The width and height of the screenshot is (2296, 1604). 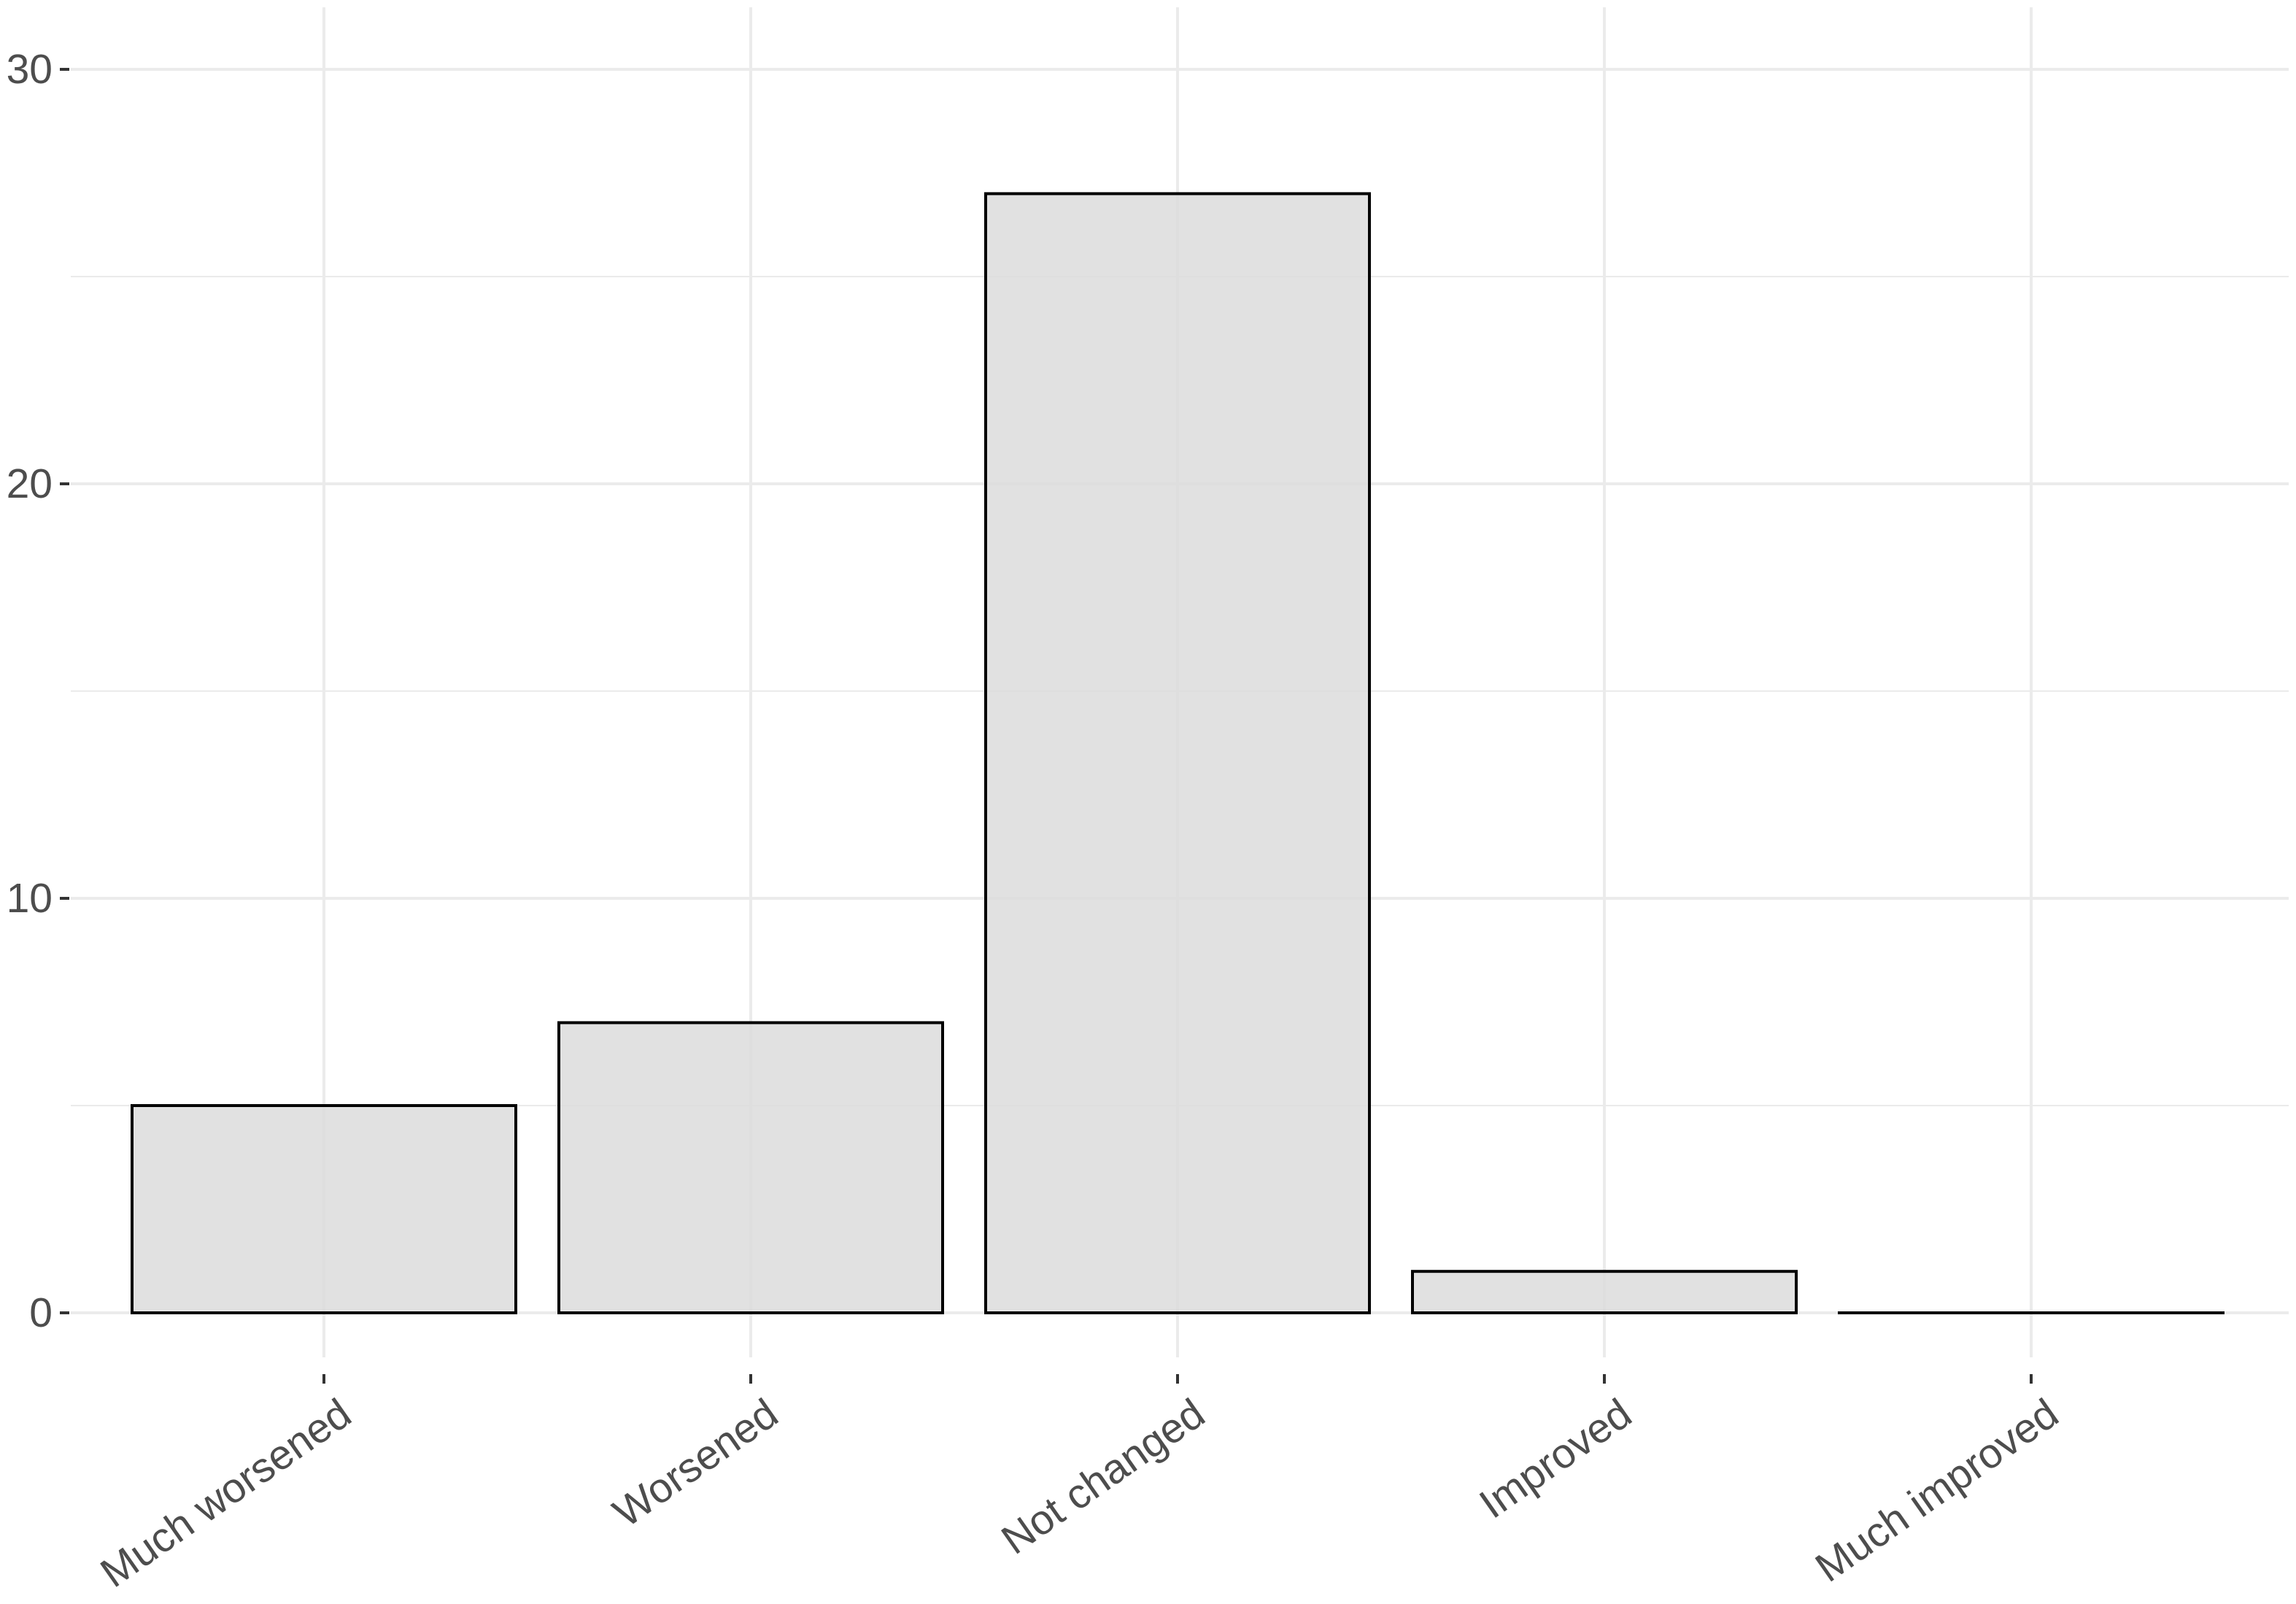 What do you see at coordinates (30, 483) in the screenshot?
I see `y-tick-label: 20` at bounding box center [30, 483].